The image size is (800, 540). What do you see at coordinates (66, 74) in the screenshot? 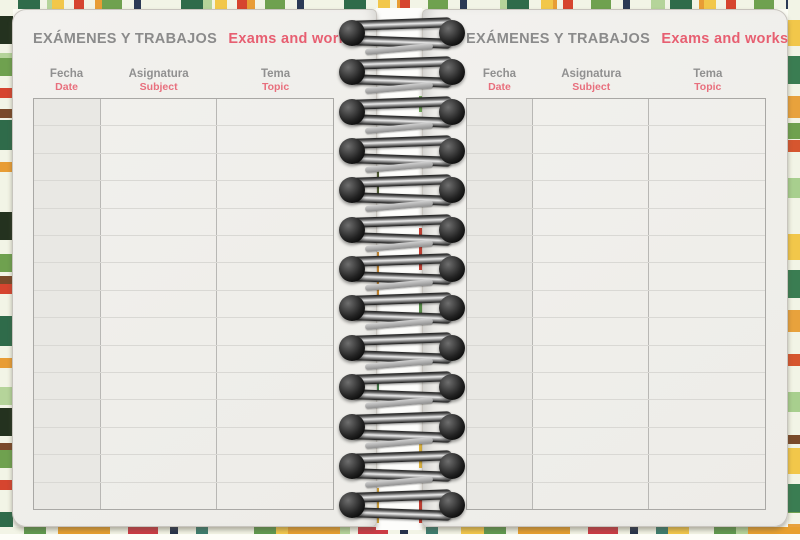
I see `column-label: Fecha` at bounding box center [66, 74].